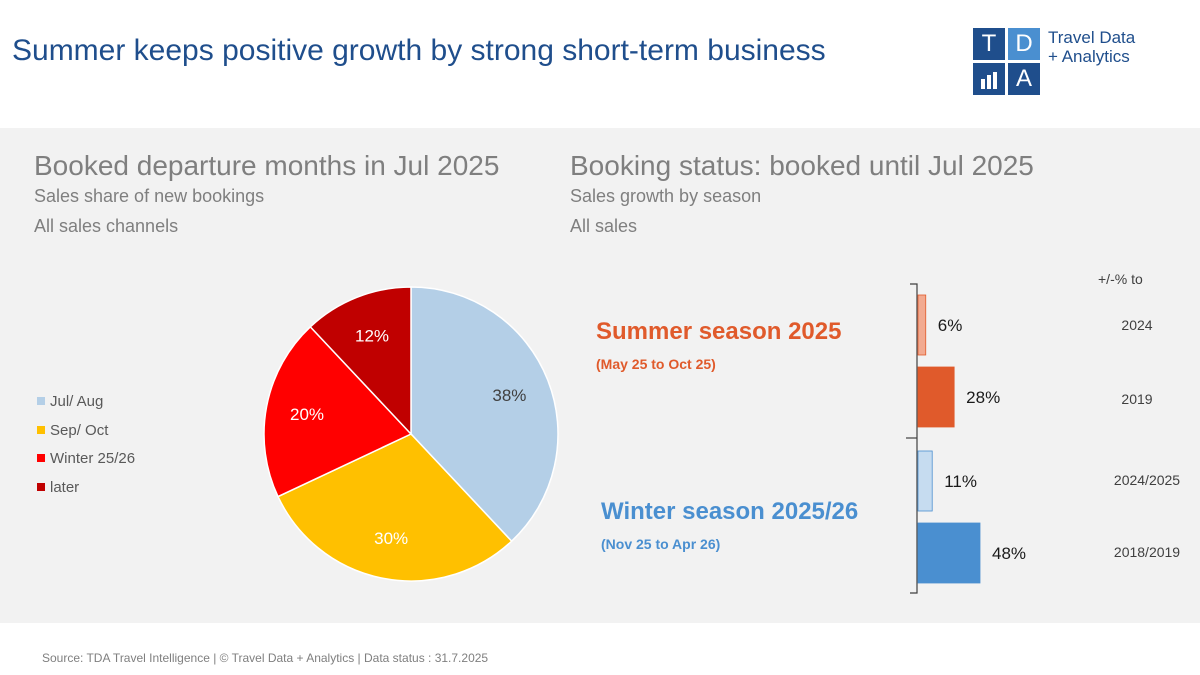 This screenshot has width=1200, height=675. Describe the element at coordinates (949, 553) in the screenshot. I see `bar-2018-2019` at that location.